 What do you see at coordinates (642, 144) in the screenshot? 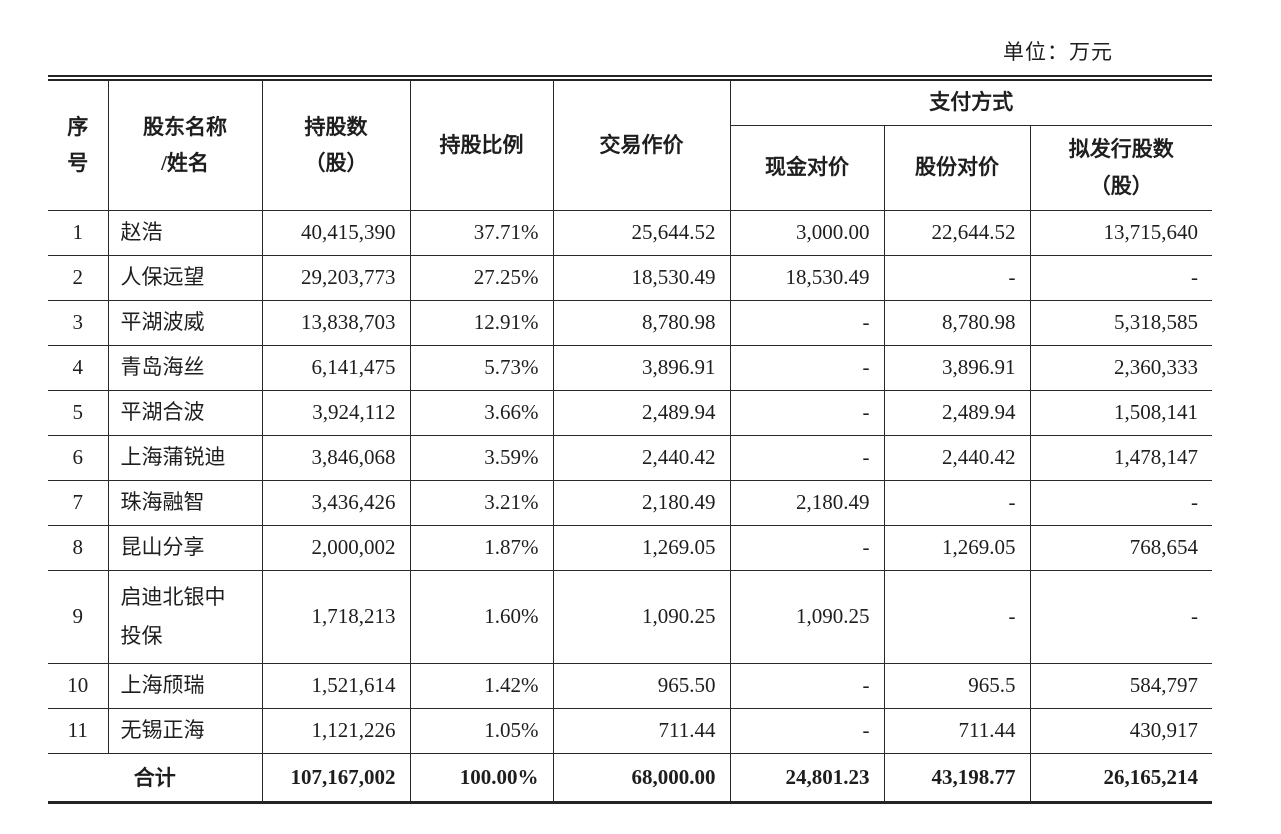
I see `header-transaction-price: 交易作价` at bounding box center [642, 144].